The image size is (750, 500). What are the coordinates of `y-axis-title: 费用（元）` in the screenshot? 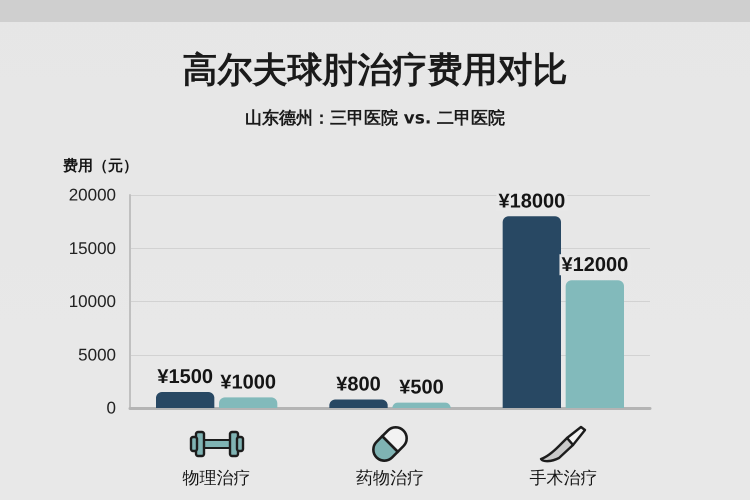 It's located at (100, 165).